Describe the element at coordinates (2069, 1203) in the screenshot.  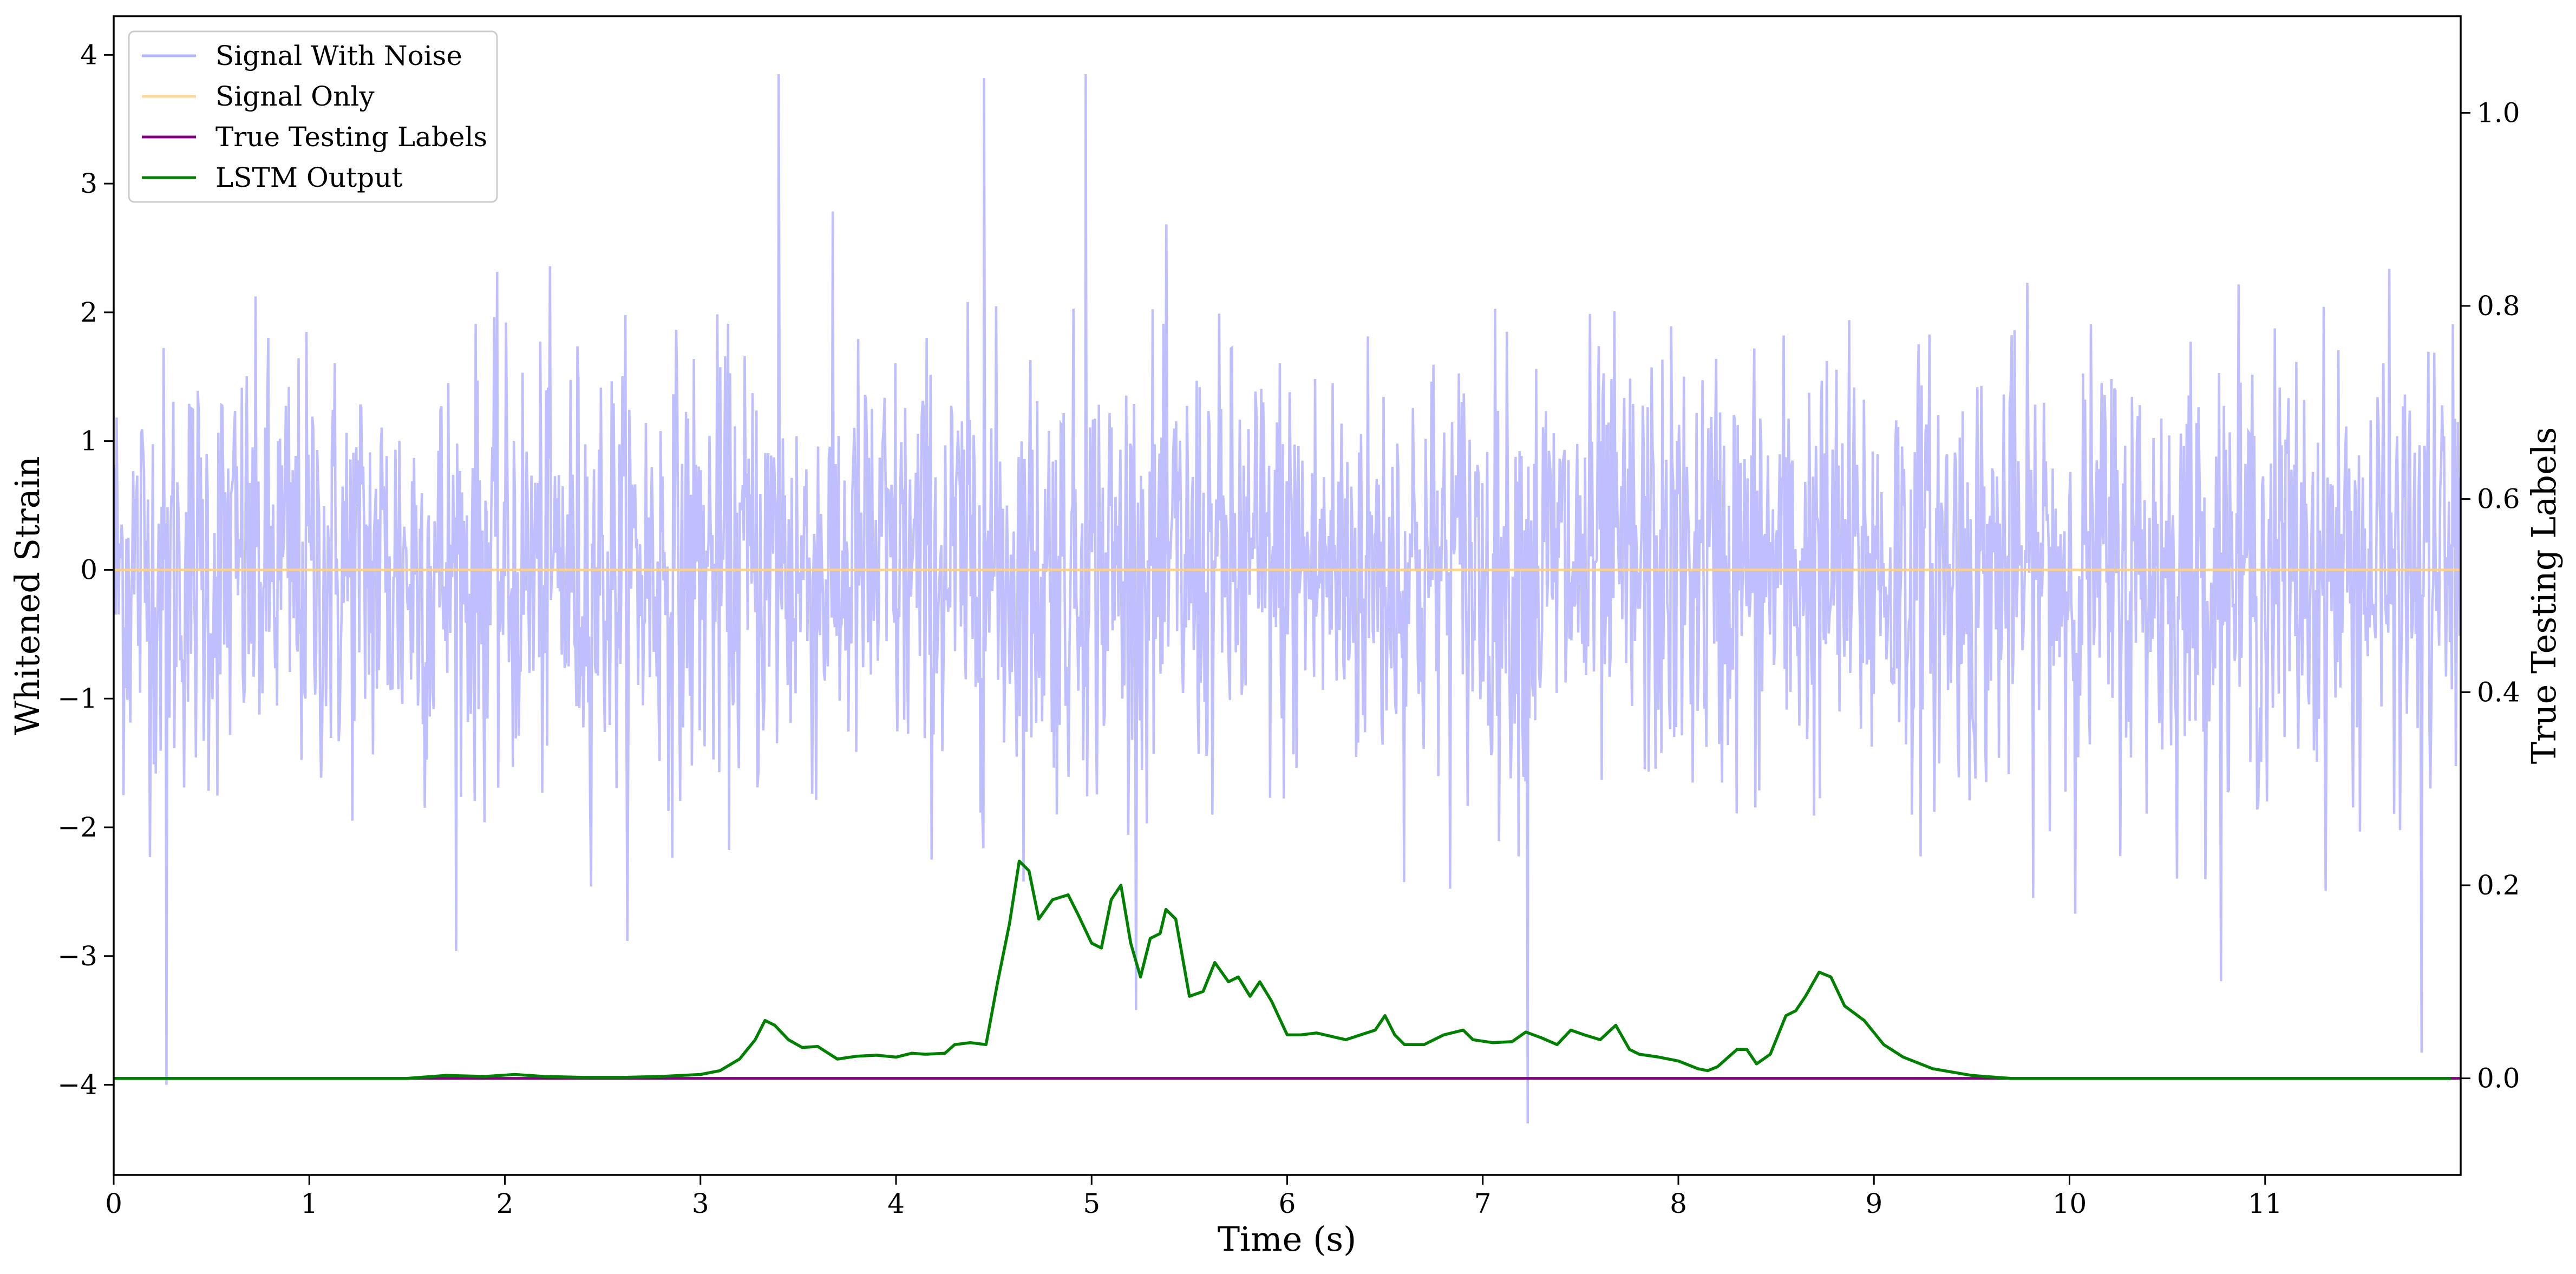
I see `x-tick-label: 10` at that location.